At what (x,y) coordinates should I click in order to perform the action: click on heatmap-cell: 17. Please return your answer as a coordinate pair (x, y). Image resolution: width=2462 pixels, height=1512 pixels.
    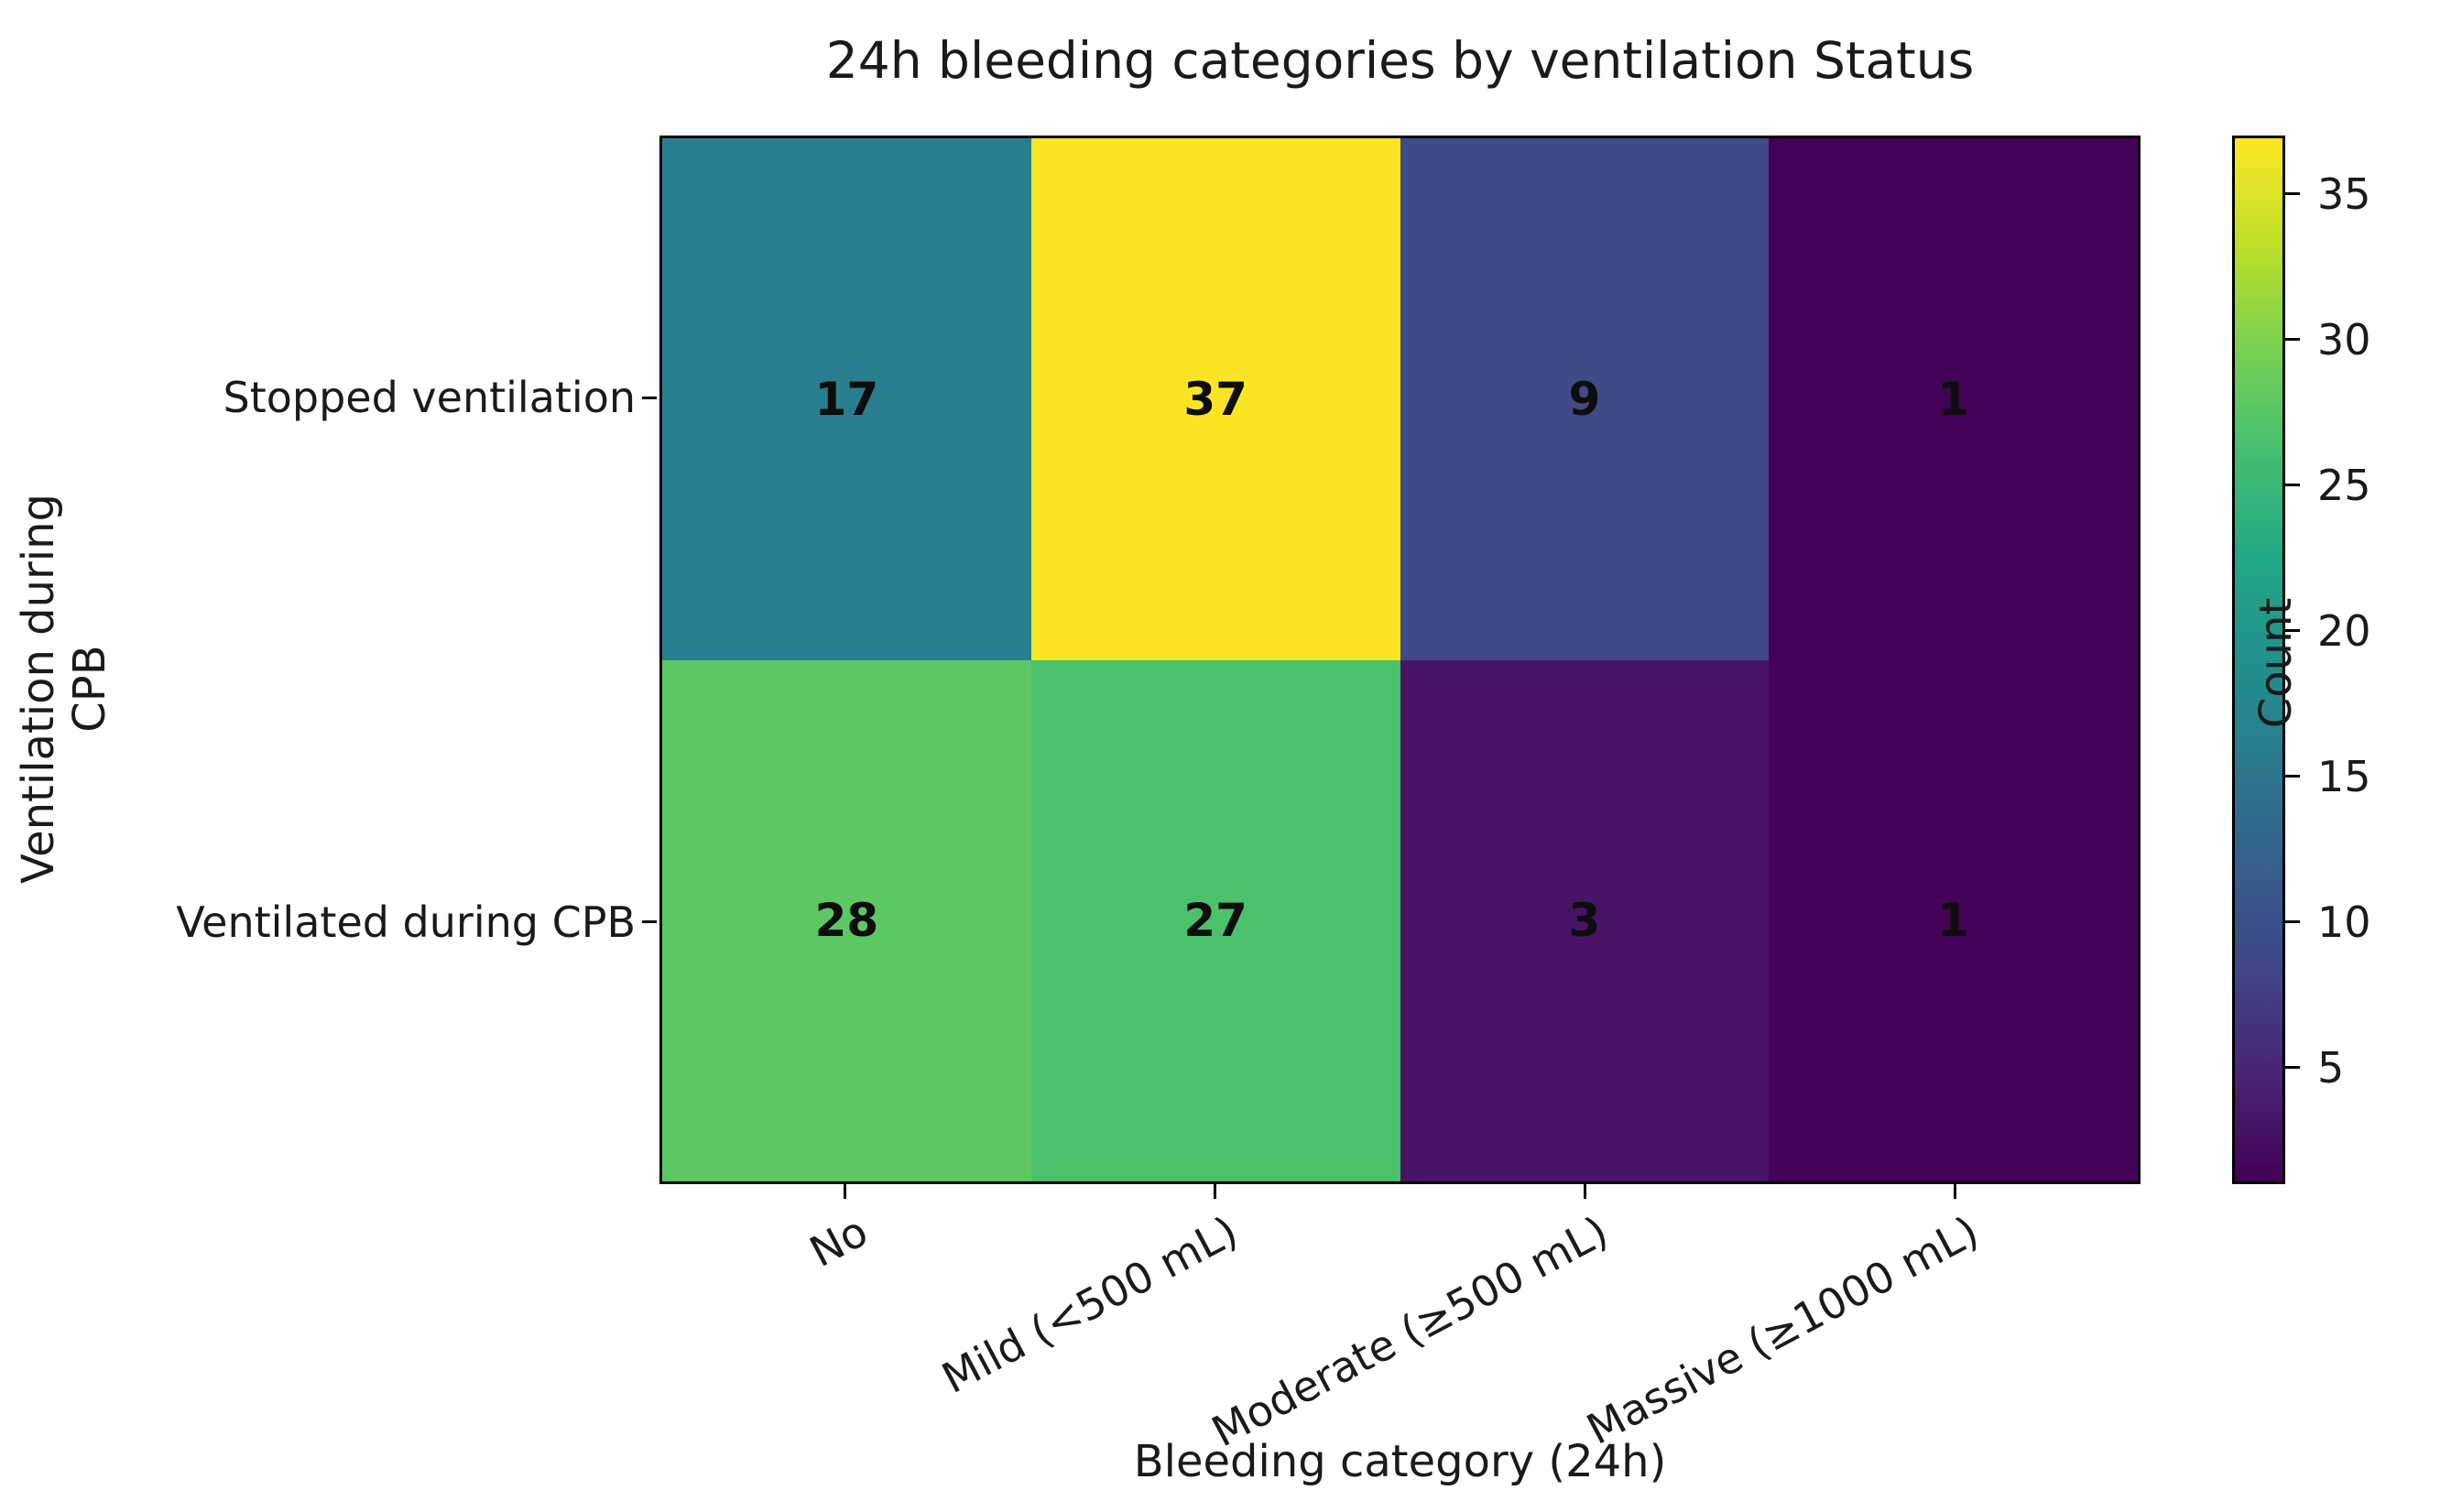
    Looking at the image, I should click on (846, 399).